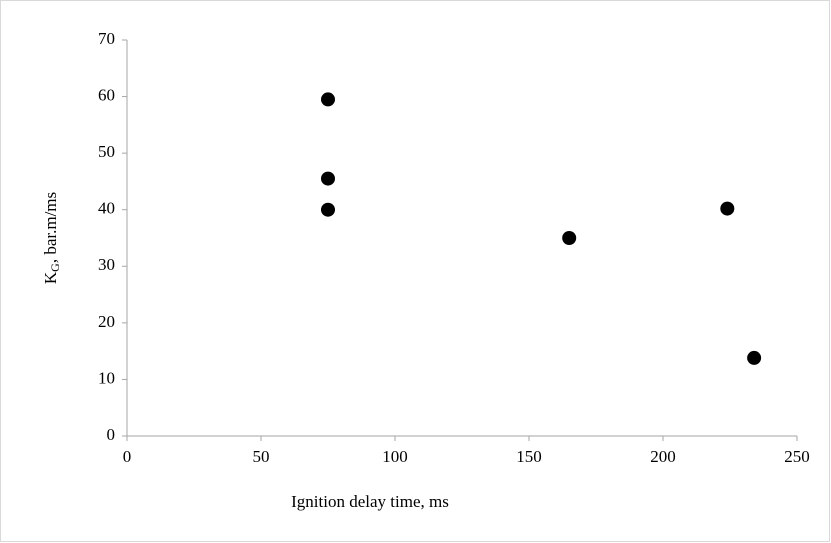 Image resolution: width=831 pixels, height=543 pixels. What do you see at coordinates (106, 38) in the screenshot?
I see `y-tick-label: 70` at bounding box center [106, 38].